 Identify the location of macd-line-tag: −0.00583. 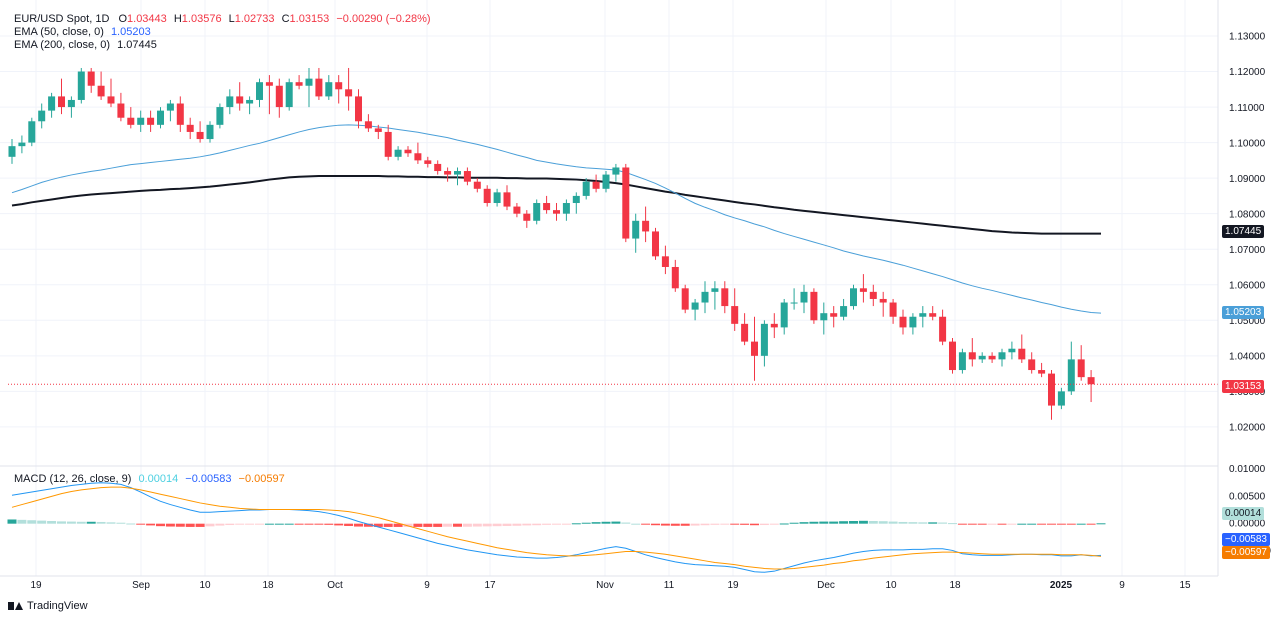
(1246, 539).